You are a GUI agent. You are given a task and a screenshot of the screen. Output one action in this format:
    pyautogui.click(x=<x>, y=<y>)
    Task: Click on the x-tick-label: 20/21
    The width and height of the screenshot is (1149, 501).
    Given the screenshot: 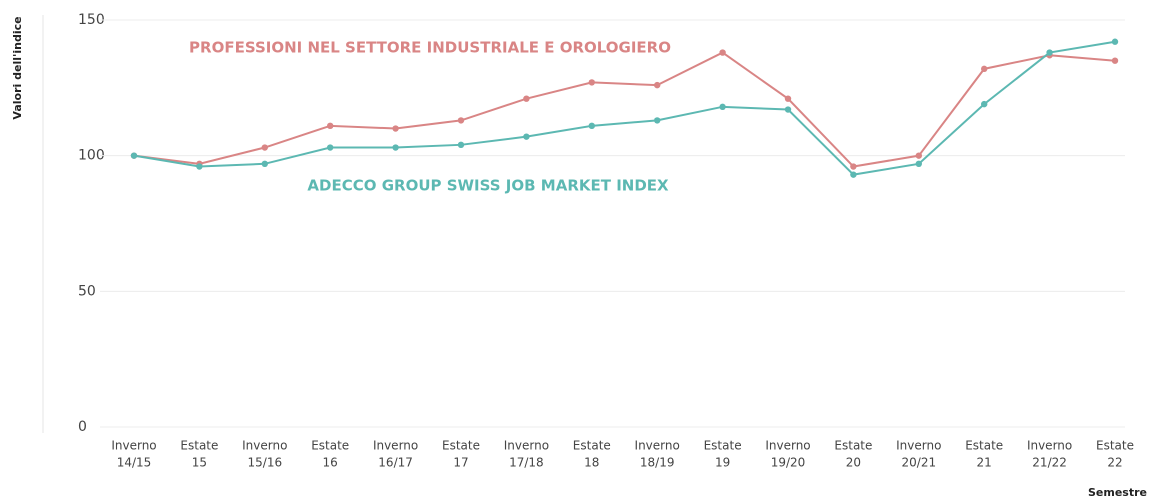 What is the action you would take?
    pyautogui.click(x=919, y=463)
    